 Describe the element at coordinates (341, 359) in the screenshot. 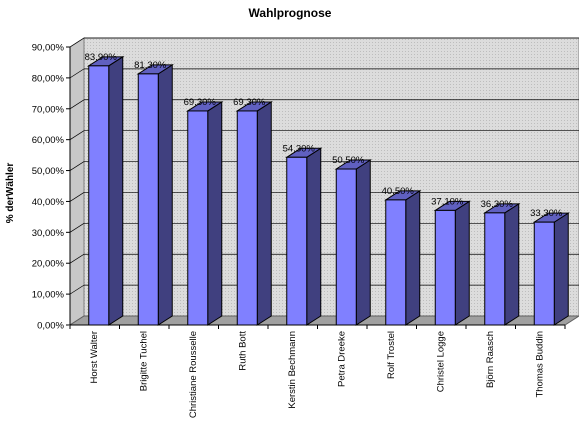

I see `x-tick-label: Petra Dreeke` at that location.